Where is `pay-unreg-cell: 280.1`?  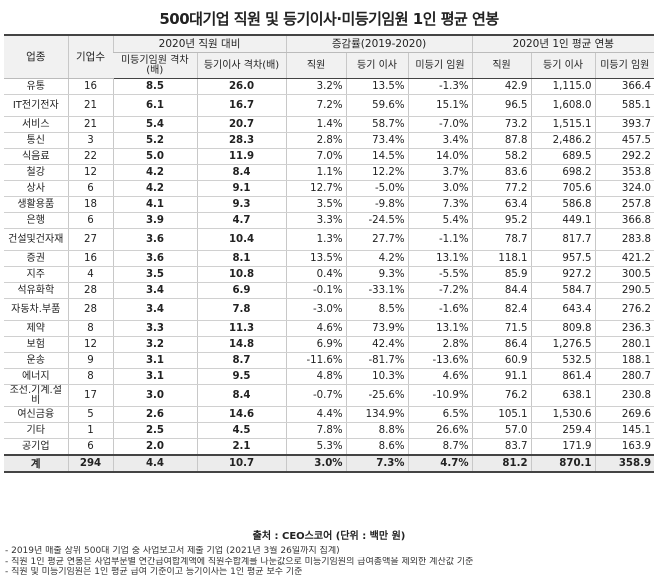 pay-unreg-cell: 280.1 is located at coordinates (624, 344).